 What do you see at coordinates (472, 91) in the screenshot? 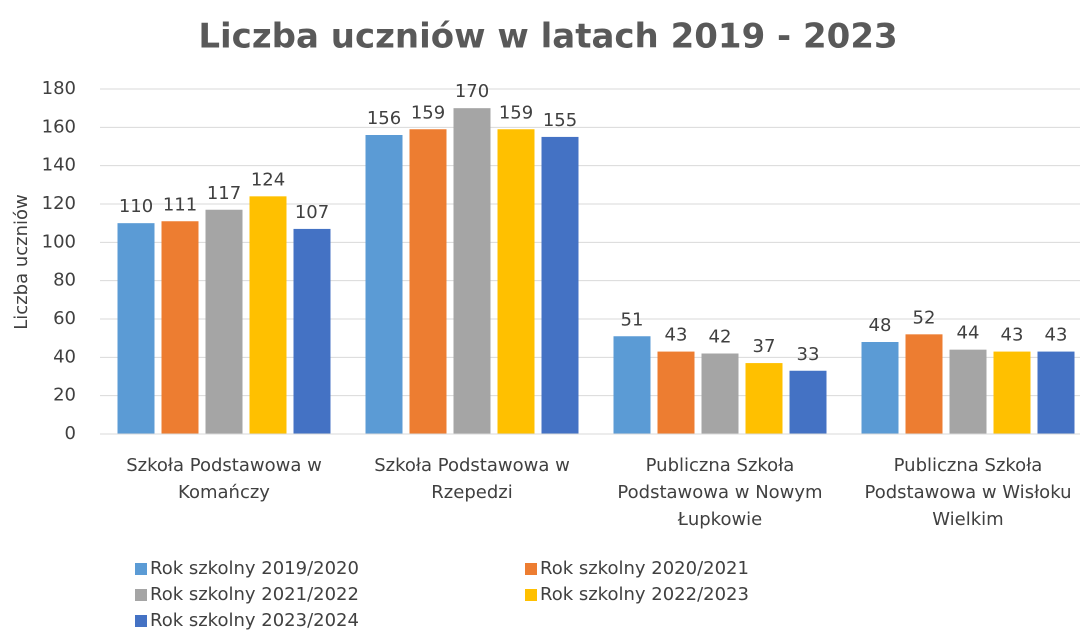
I see `data-label: 170` at bounding box center [472, 91].